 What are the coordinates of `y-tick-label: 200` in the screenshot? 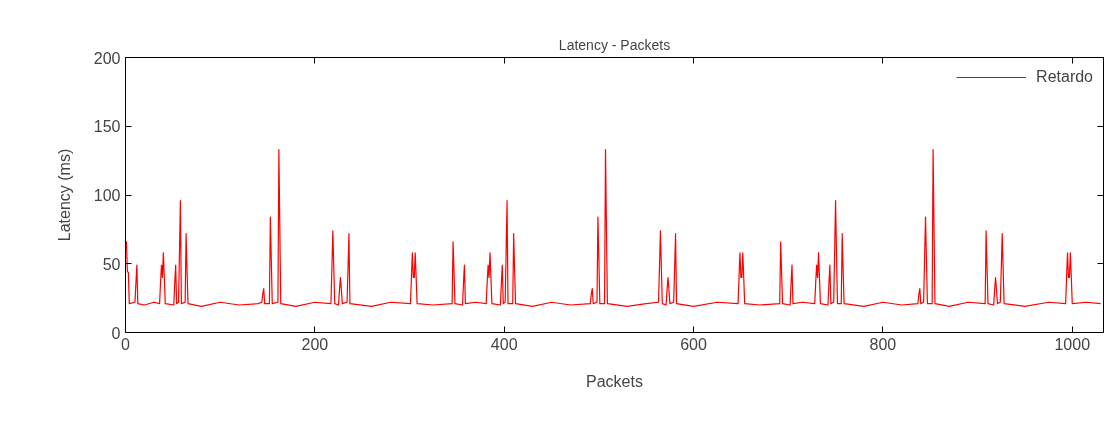 It's located at (107, 58).